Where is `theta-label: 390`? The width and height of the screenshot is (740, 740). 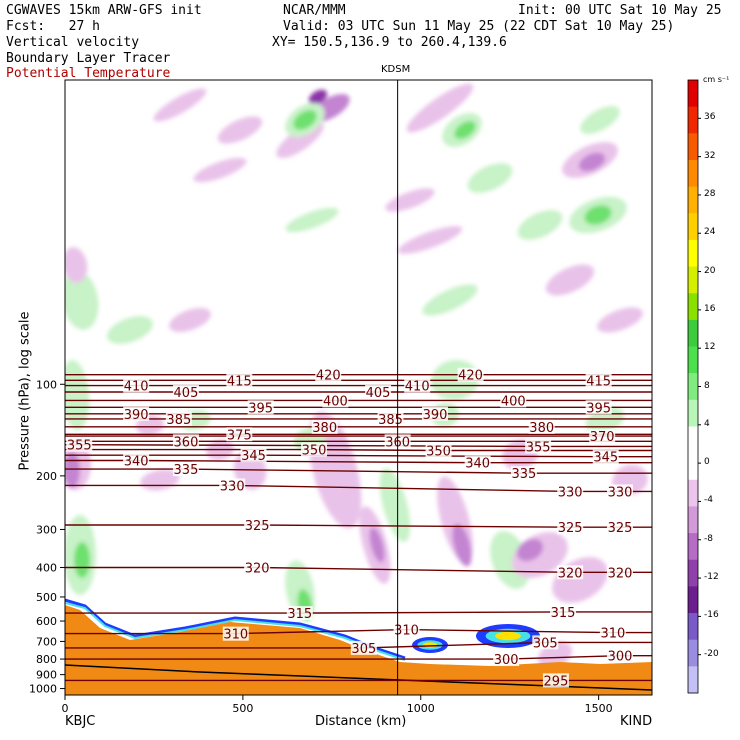
theta-label: 390 is located at coordinates (136, 415).